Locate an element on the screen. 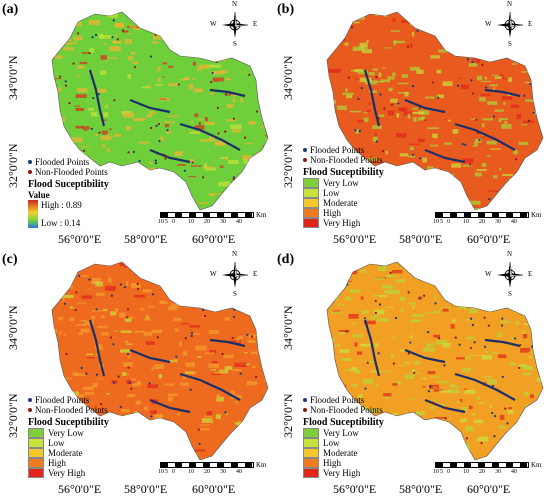  legend-value-label: Value is located at coordinates (39, 195).